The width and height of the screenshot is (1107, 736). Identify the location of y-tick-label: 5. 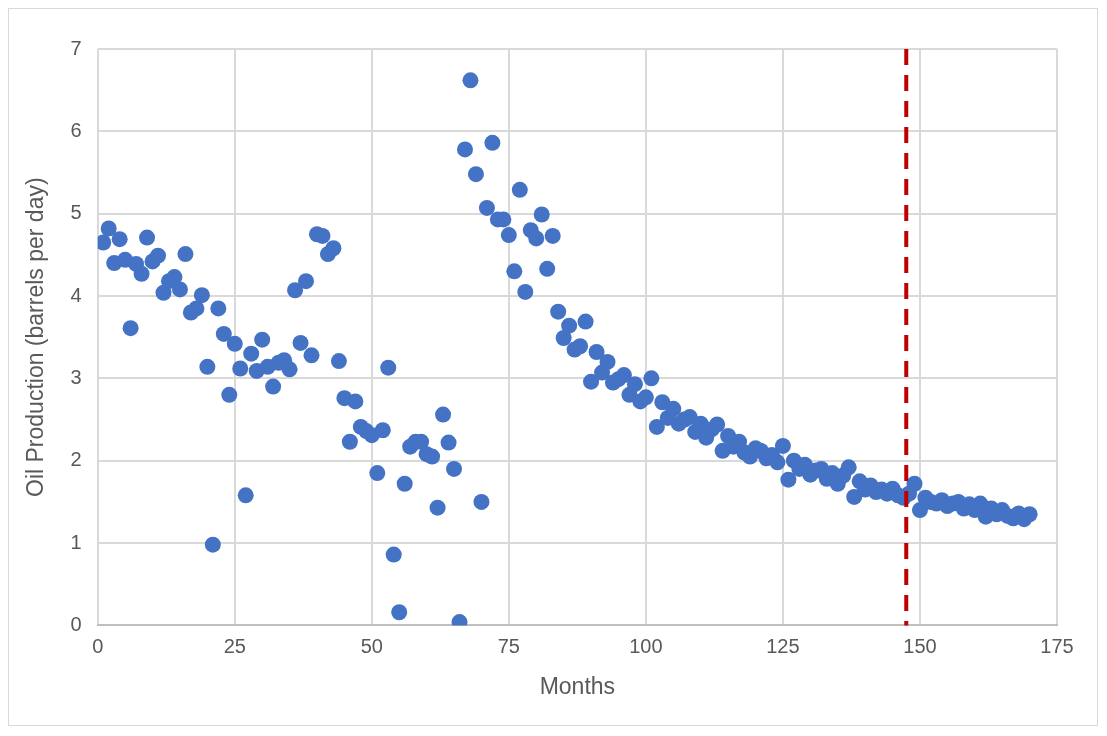
(76, 212).